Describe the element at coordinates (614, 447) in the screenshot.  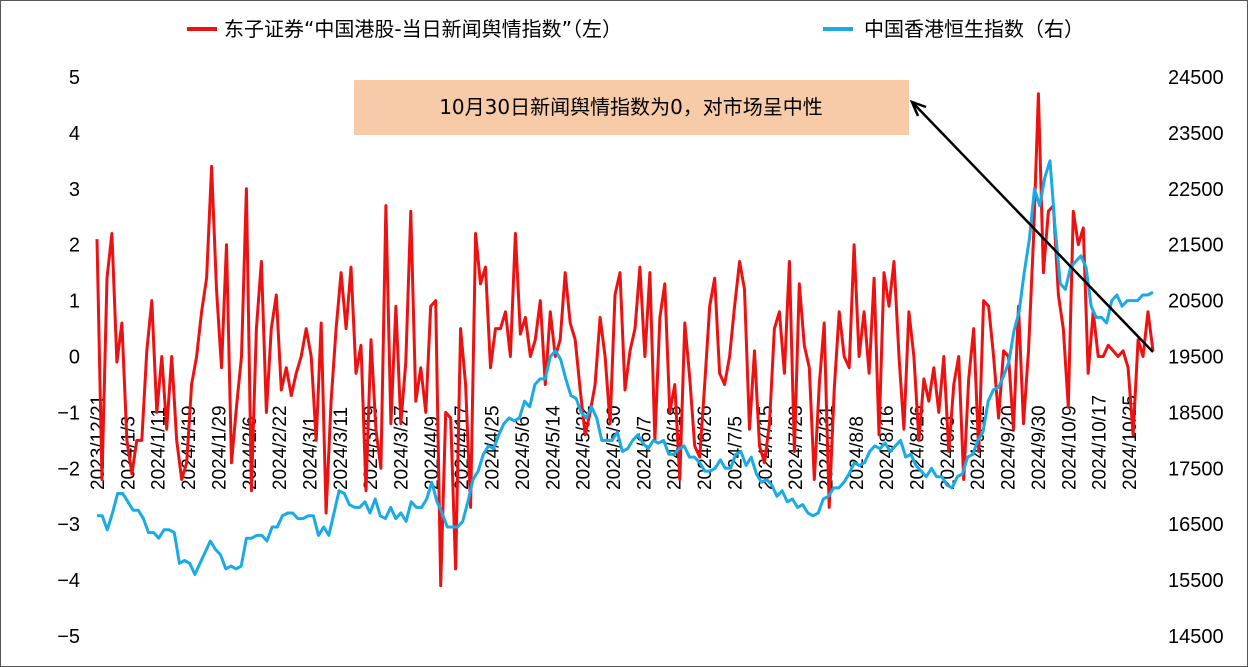
I see `x-tick-label: 2024/5/30` at that location.